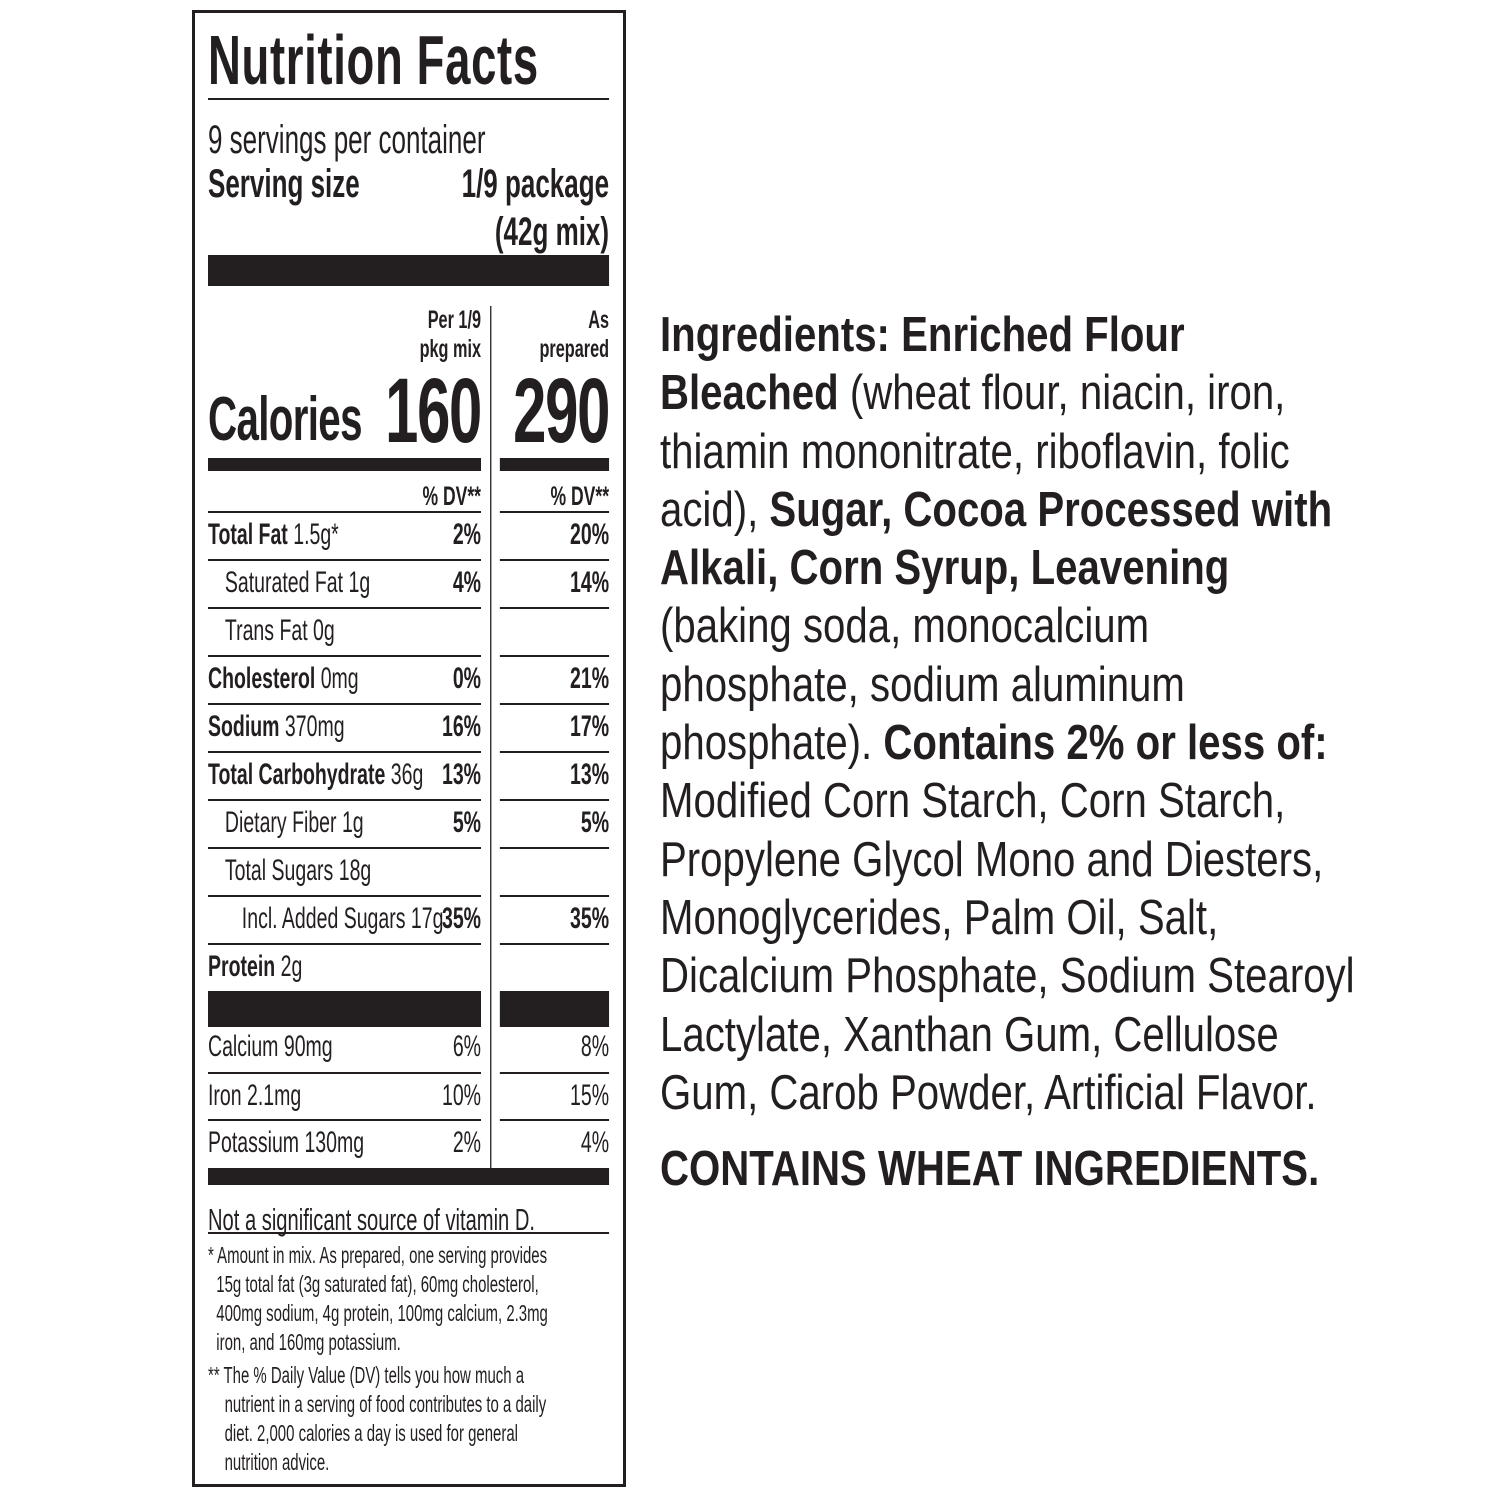 The height and width of the screenshot is (1500, 1500). Describe the element at coordinates (1067, 393) in the screenshot. I see `ingredients-text: (wheat flour, niacin, iron,` at that location.